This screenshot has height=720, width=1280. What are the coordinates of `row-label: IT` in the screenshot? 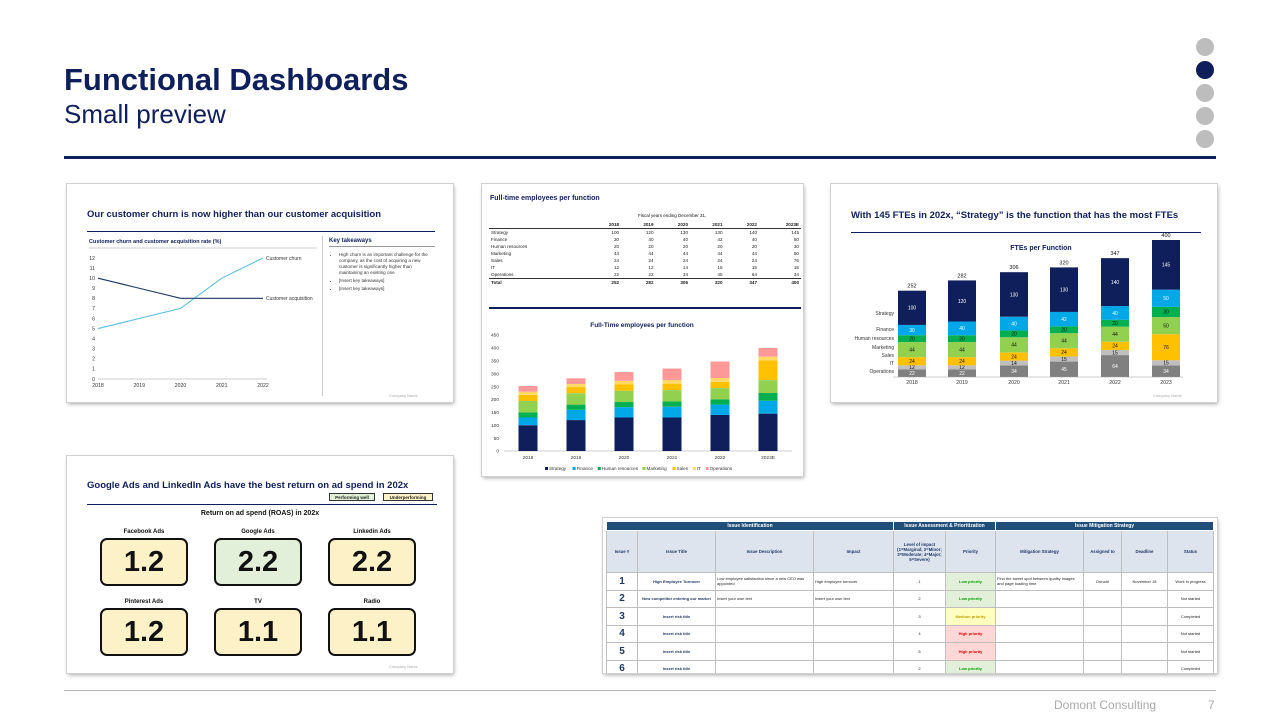 It's located at (493, 268).